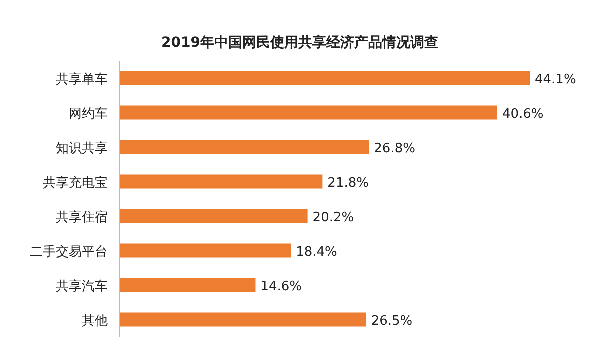  Describe the element at coordinates (88, 114) in the screenshot. I see `y-tick-label: 网约车` at that location.